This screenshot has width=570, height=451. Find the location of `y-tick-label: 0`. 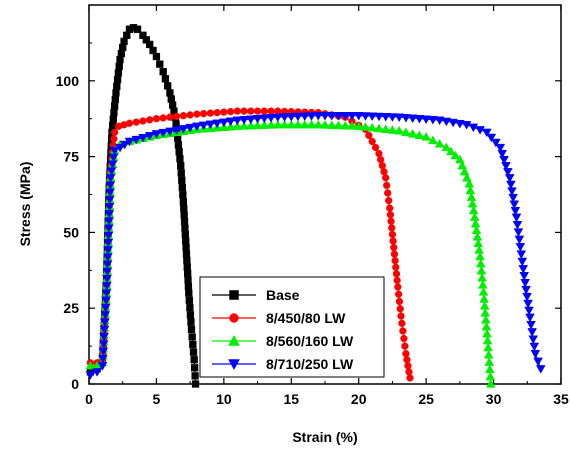

y-tick-label: 0 is located at coordinates (75, 384).